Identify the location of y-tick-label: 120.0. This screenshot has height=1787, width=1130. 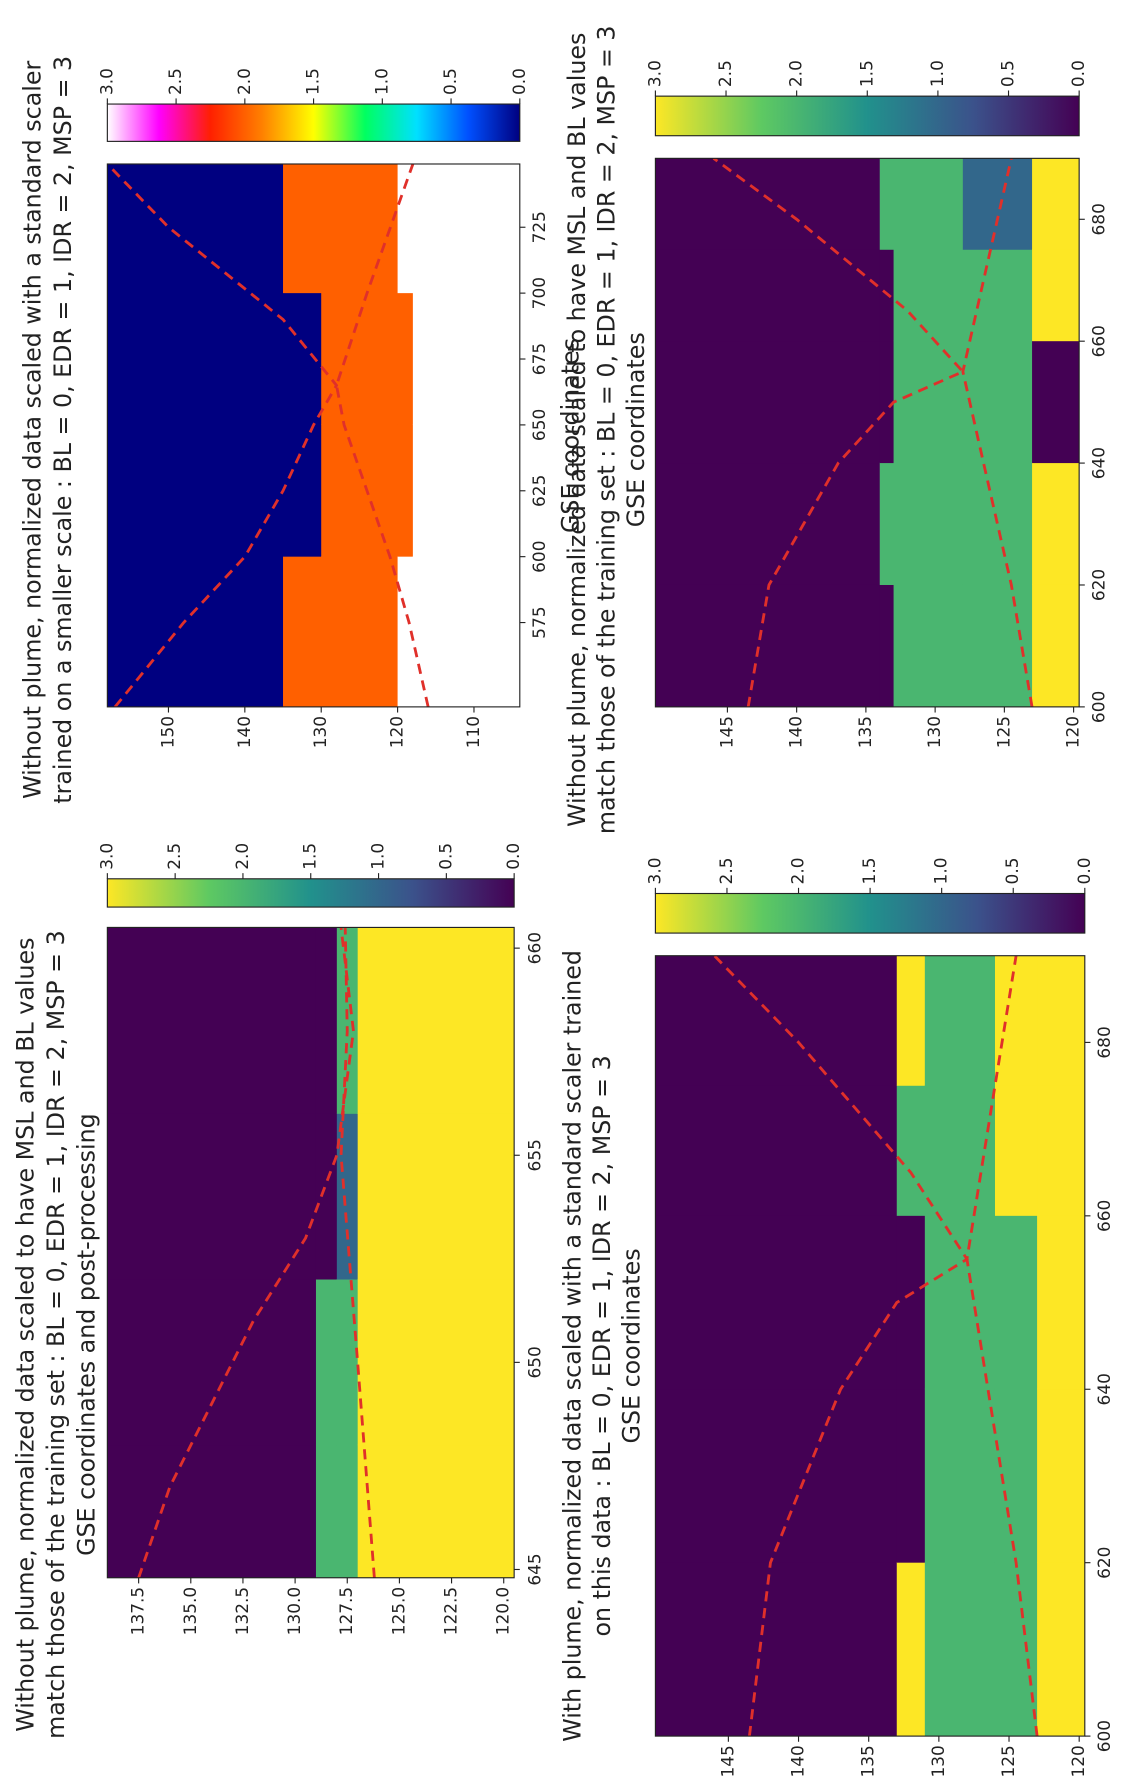
(503, 1611).